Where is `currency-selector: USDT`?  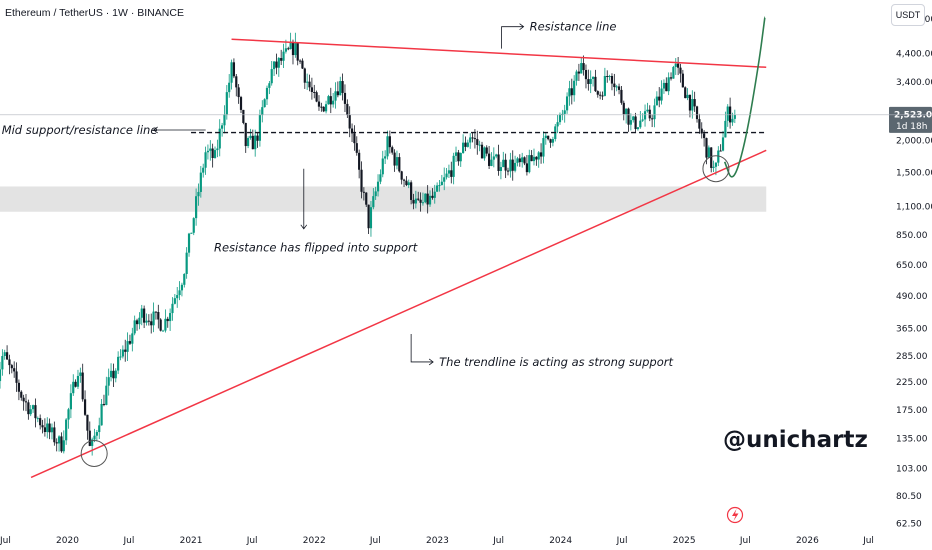 currency-selector: USDT is located at coordinates (908, 15).